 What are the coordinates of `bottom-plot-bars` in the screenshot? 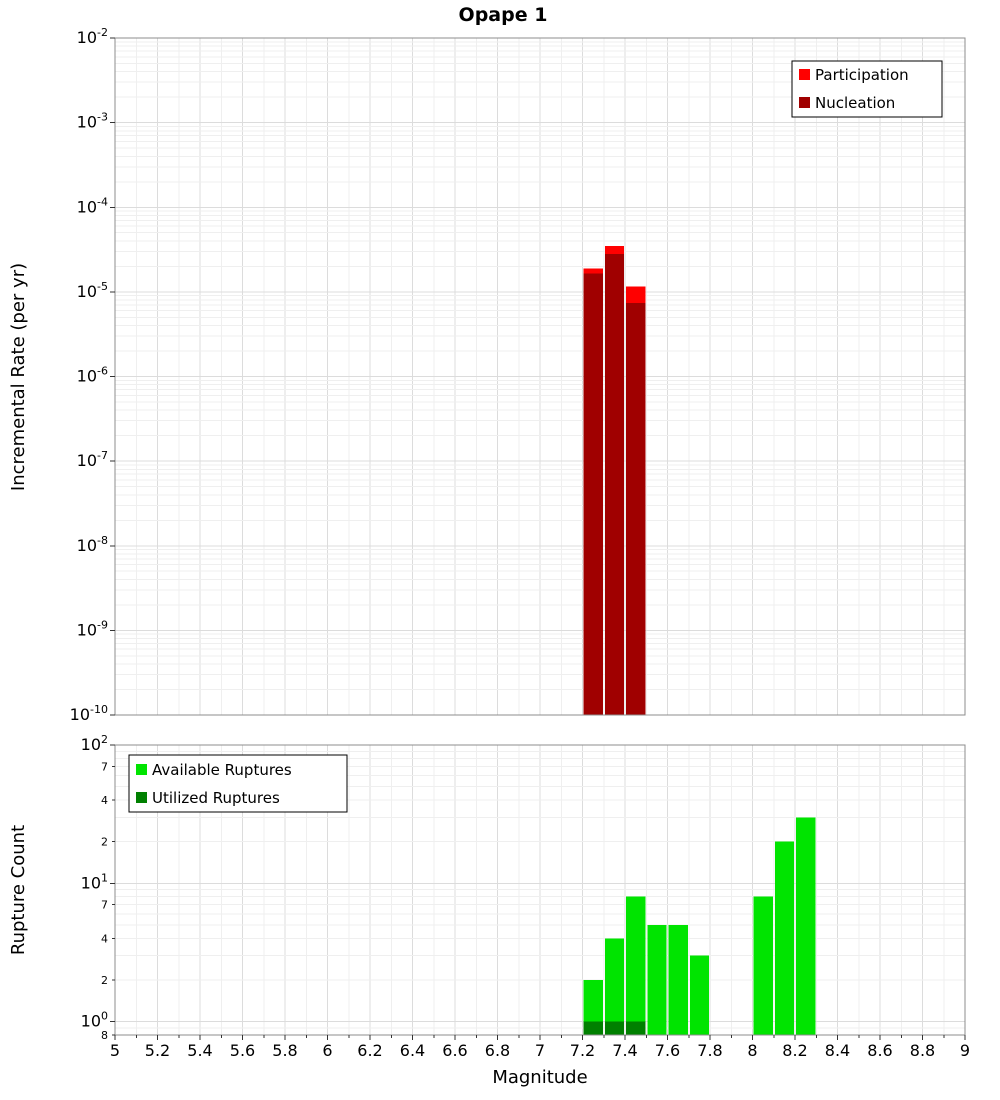 It's located at (699, 926).